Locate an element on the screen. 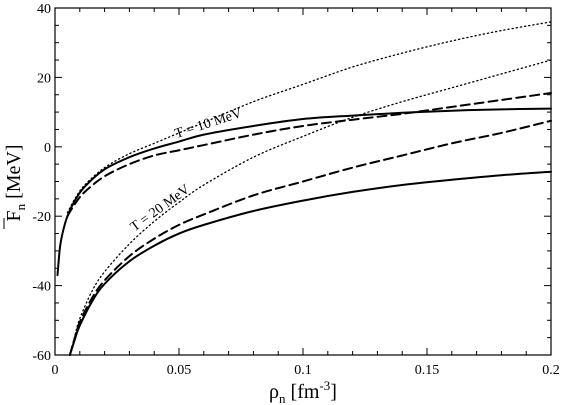  x-axis-subscript: n is located at coordinates (282, 398).